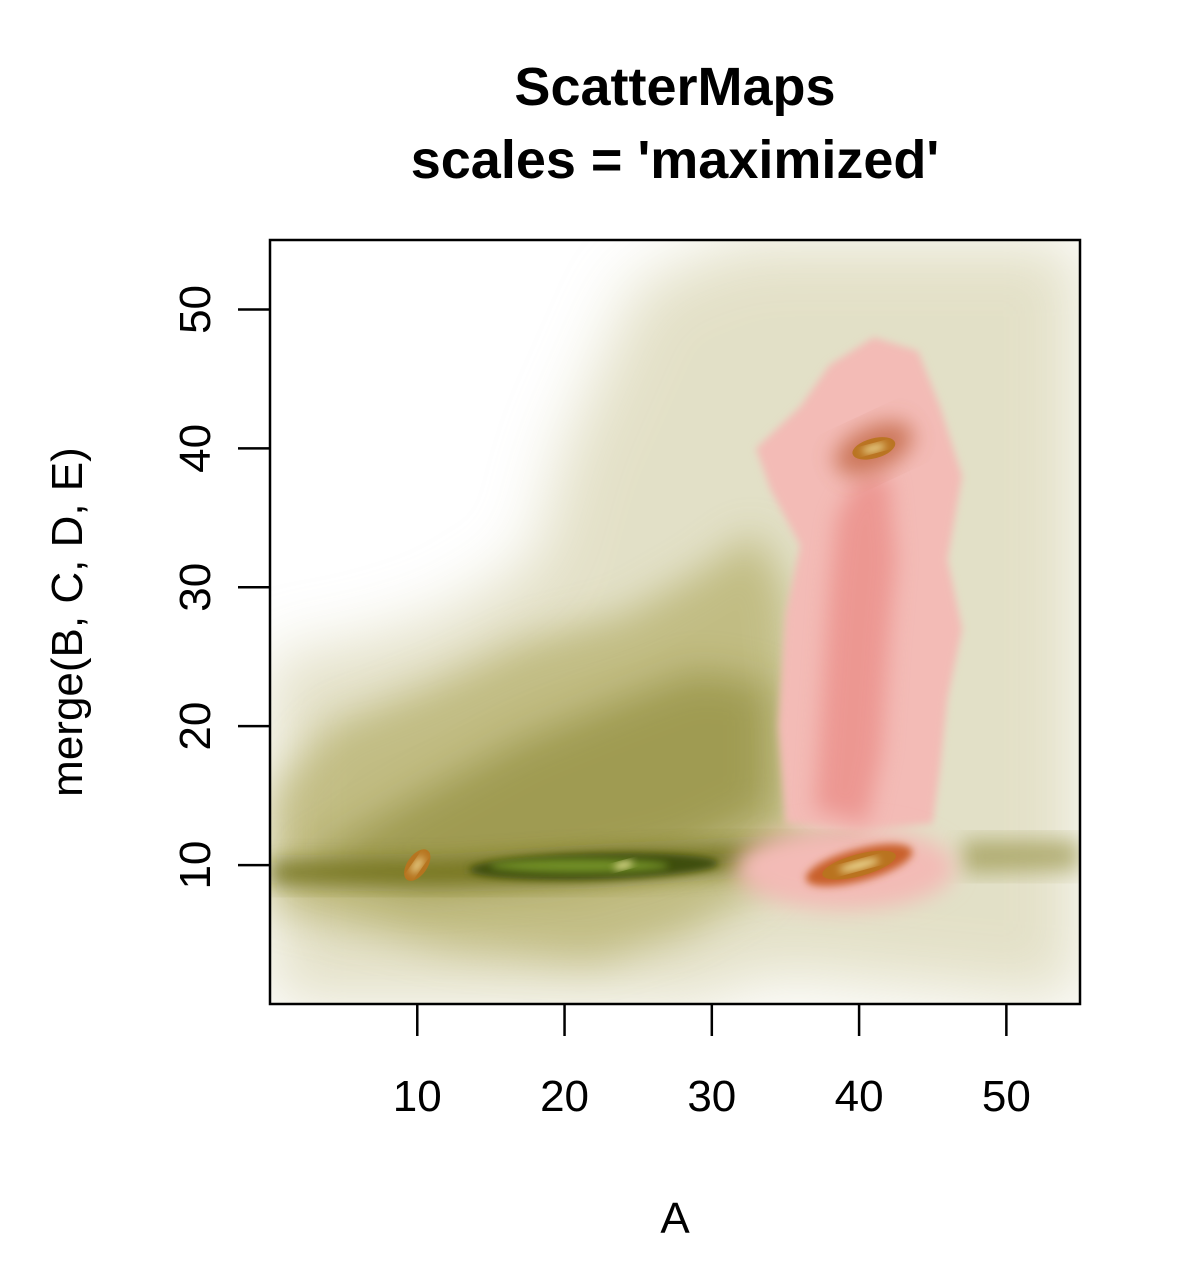  Describe the element at coordinates (675, 160) in the screenshot. I see `chart-subtitle: scales = 'maximized'` at that location.